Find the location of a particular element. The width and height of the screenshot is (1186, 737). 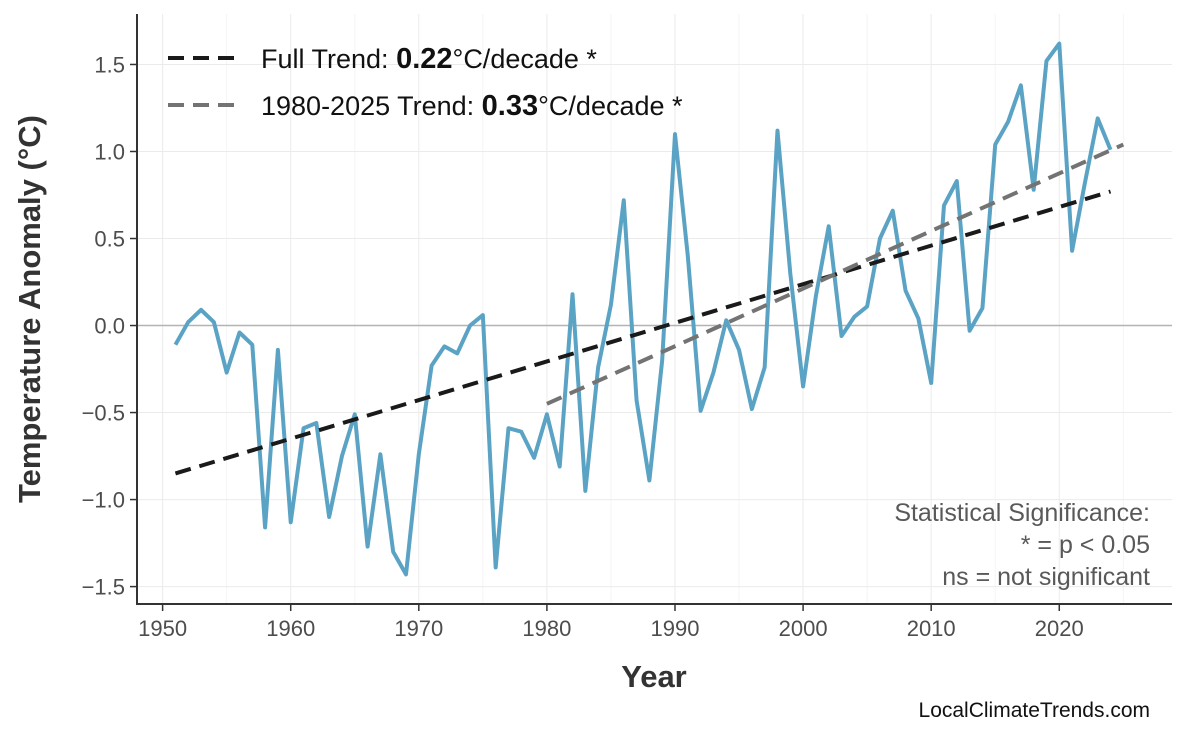

y-tick-label: −1.0 is located at coordinates (103, 500).